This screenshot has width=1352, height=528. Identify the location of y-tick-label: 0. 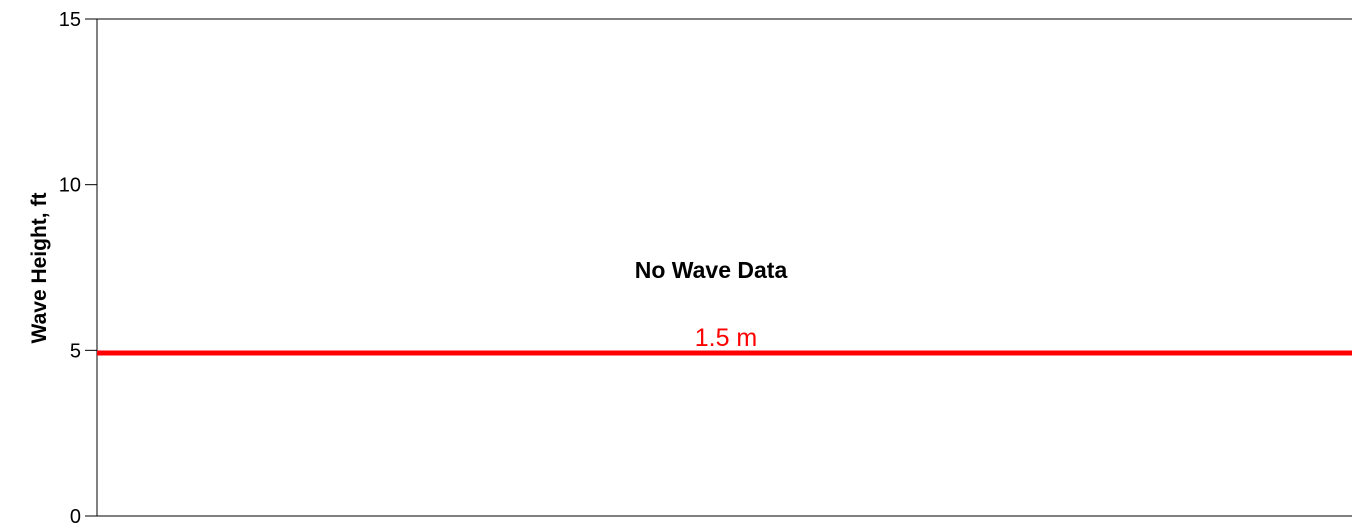
(75, 517).